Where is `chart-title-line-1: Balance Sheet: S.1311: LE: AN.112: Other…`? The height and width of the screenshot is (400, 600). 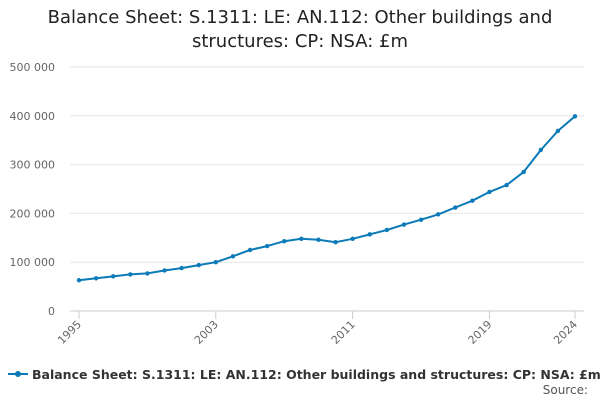
chart-title-line-1: Balance Sheet: S.1311: LE: AN.112: Other… is located at coordinates (300, 17).